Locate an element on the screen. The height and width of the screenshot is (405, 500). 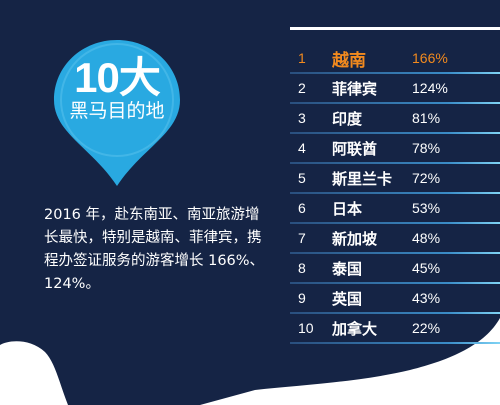
rank-number: 1 is located at coordinates (302, 58).